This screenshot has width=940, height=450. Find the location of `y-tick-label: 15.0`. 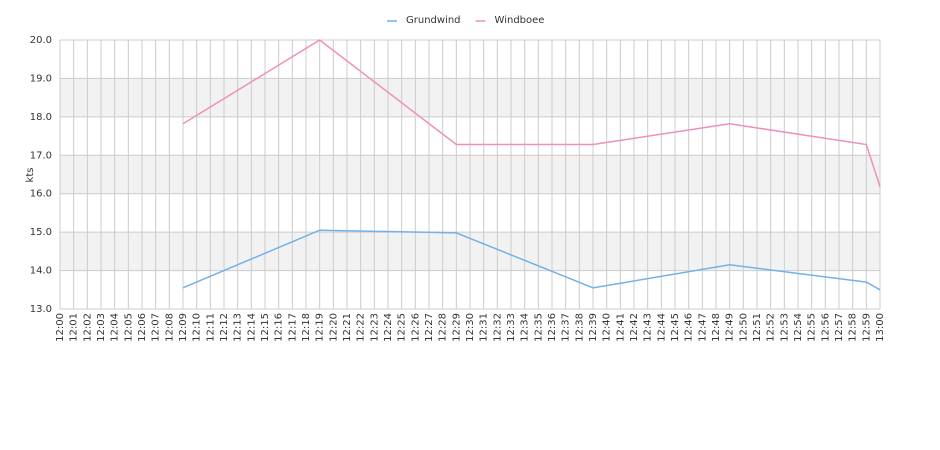

y-tick-label: 15.0 is located at coordinates (41, 232).